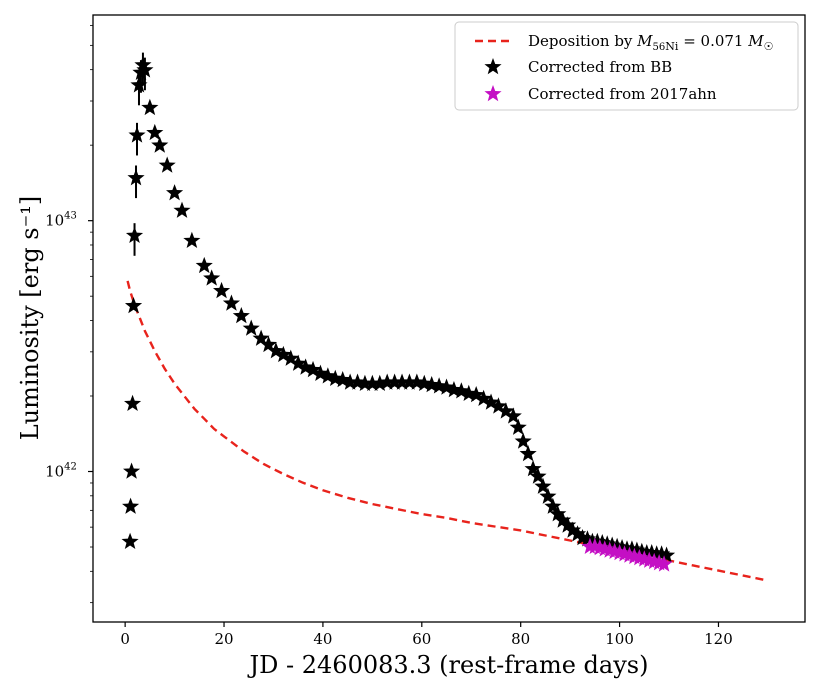  What do you see at coordinates (223, 639) in the screenshot?
I see `x-tick-label: 20` at bounding box center [223, 639].